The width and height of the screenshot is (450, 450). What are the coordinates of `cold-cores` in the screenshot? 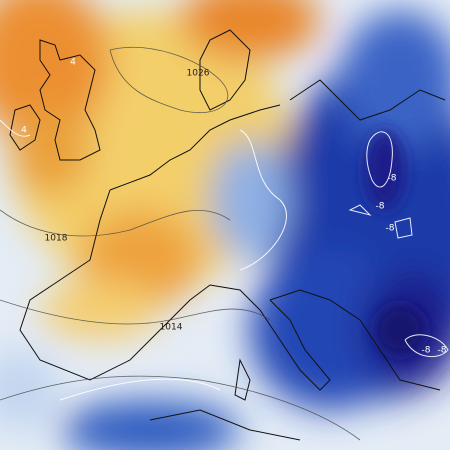 It's located at (395, 242).